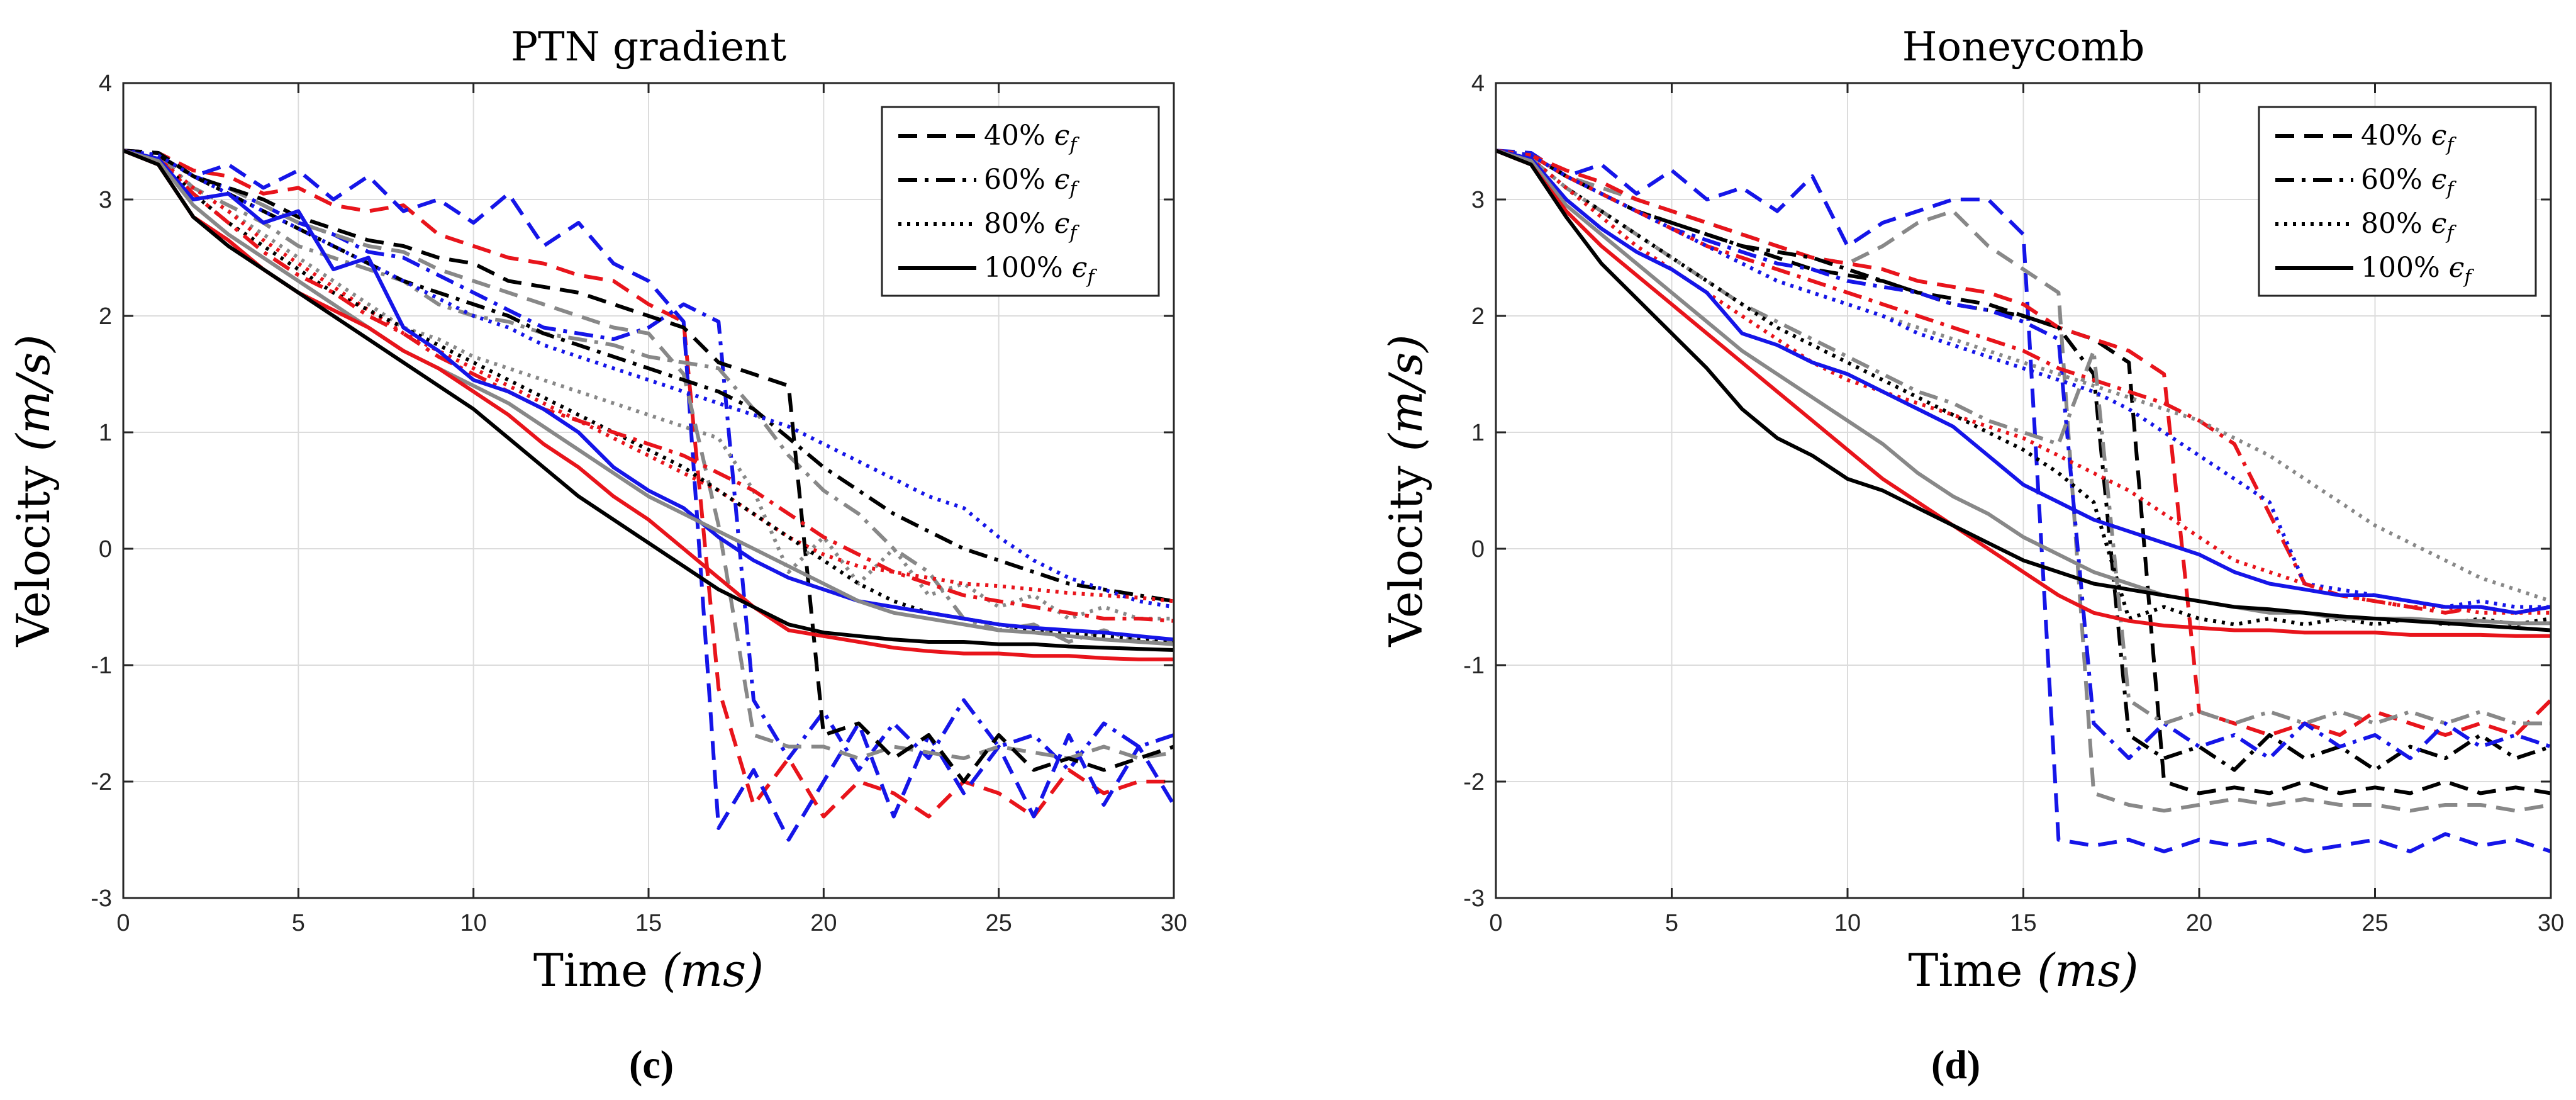  I want to click on panel-label-c: (c), so click(651, 1064).